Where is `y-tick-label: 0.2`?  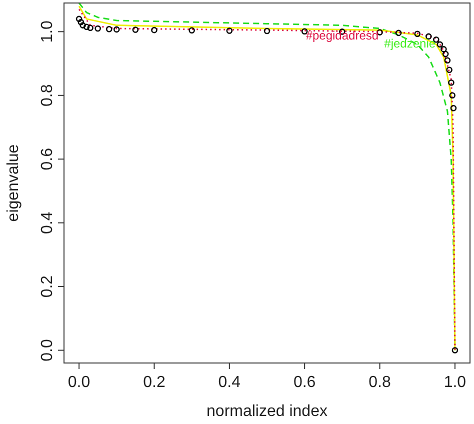 y-tick-label: 0.2 is located at coordinates (47, 286).